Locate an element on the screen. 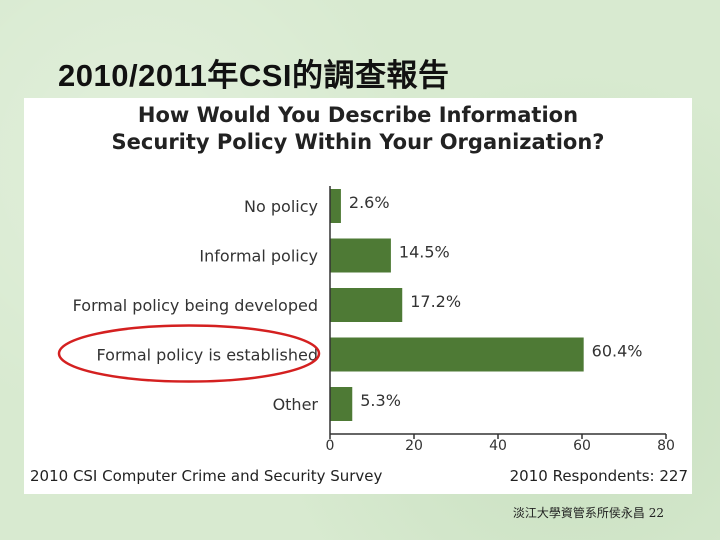  chart-title-line-1: How Would You Describe Information is located at coordinates (358, 115).